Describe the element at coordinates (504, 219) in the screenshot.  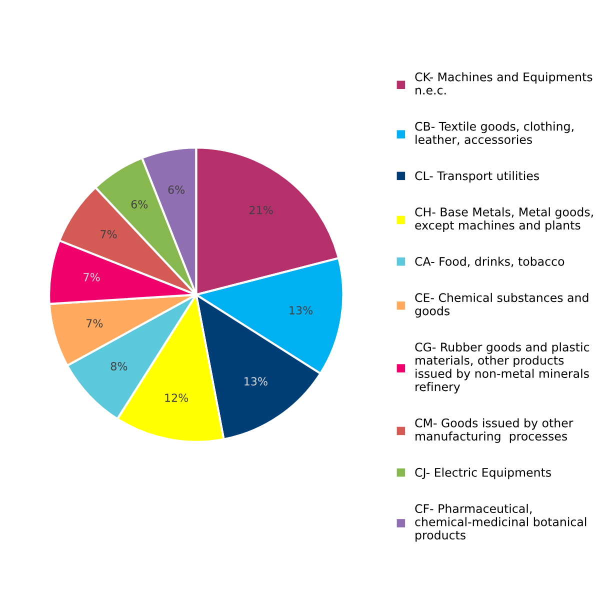
I see `legend-label: CH- Base Metals, Metal goods, except machines and plants` at that location.